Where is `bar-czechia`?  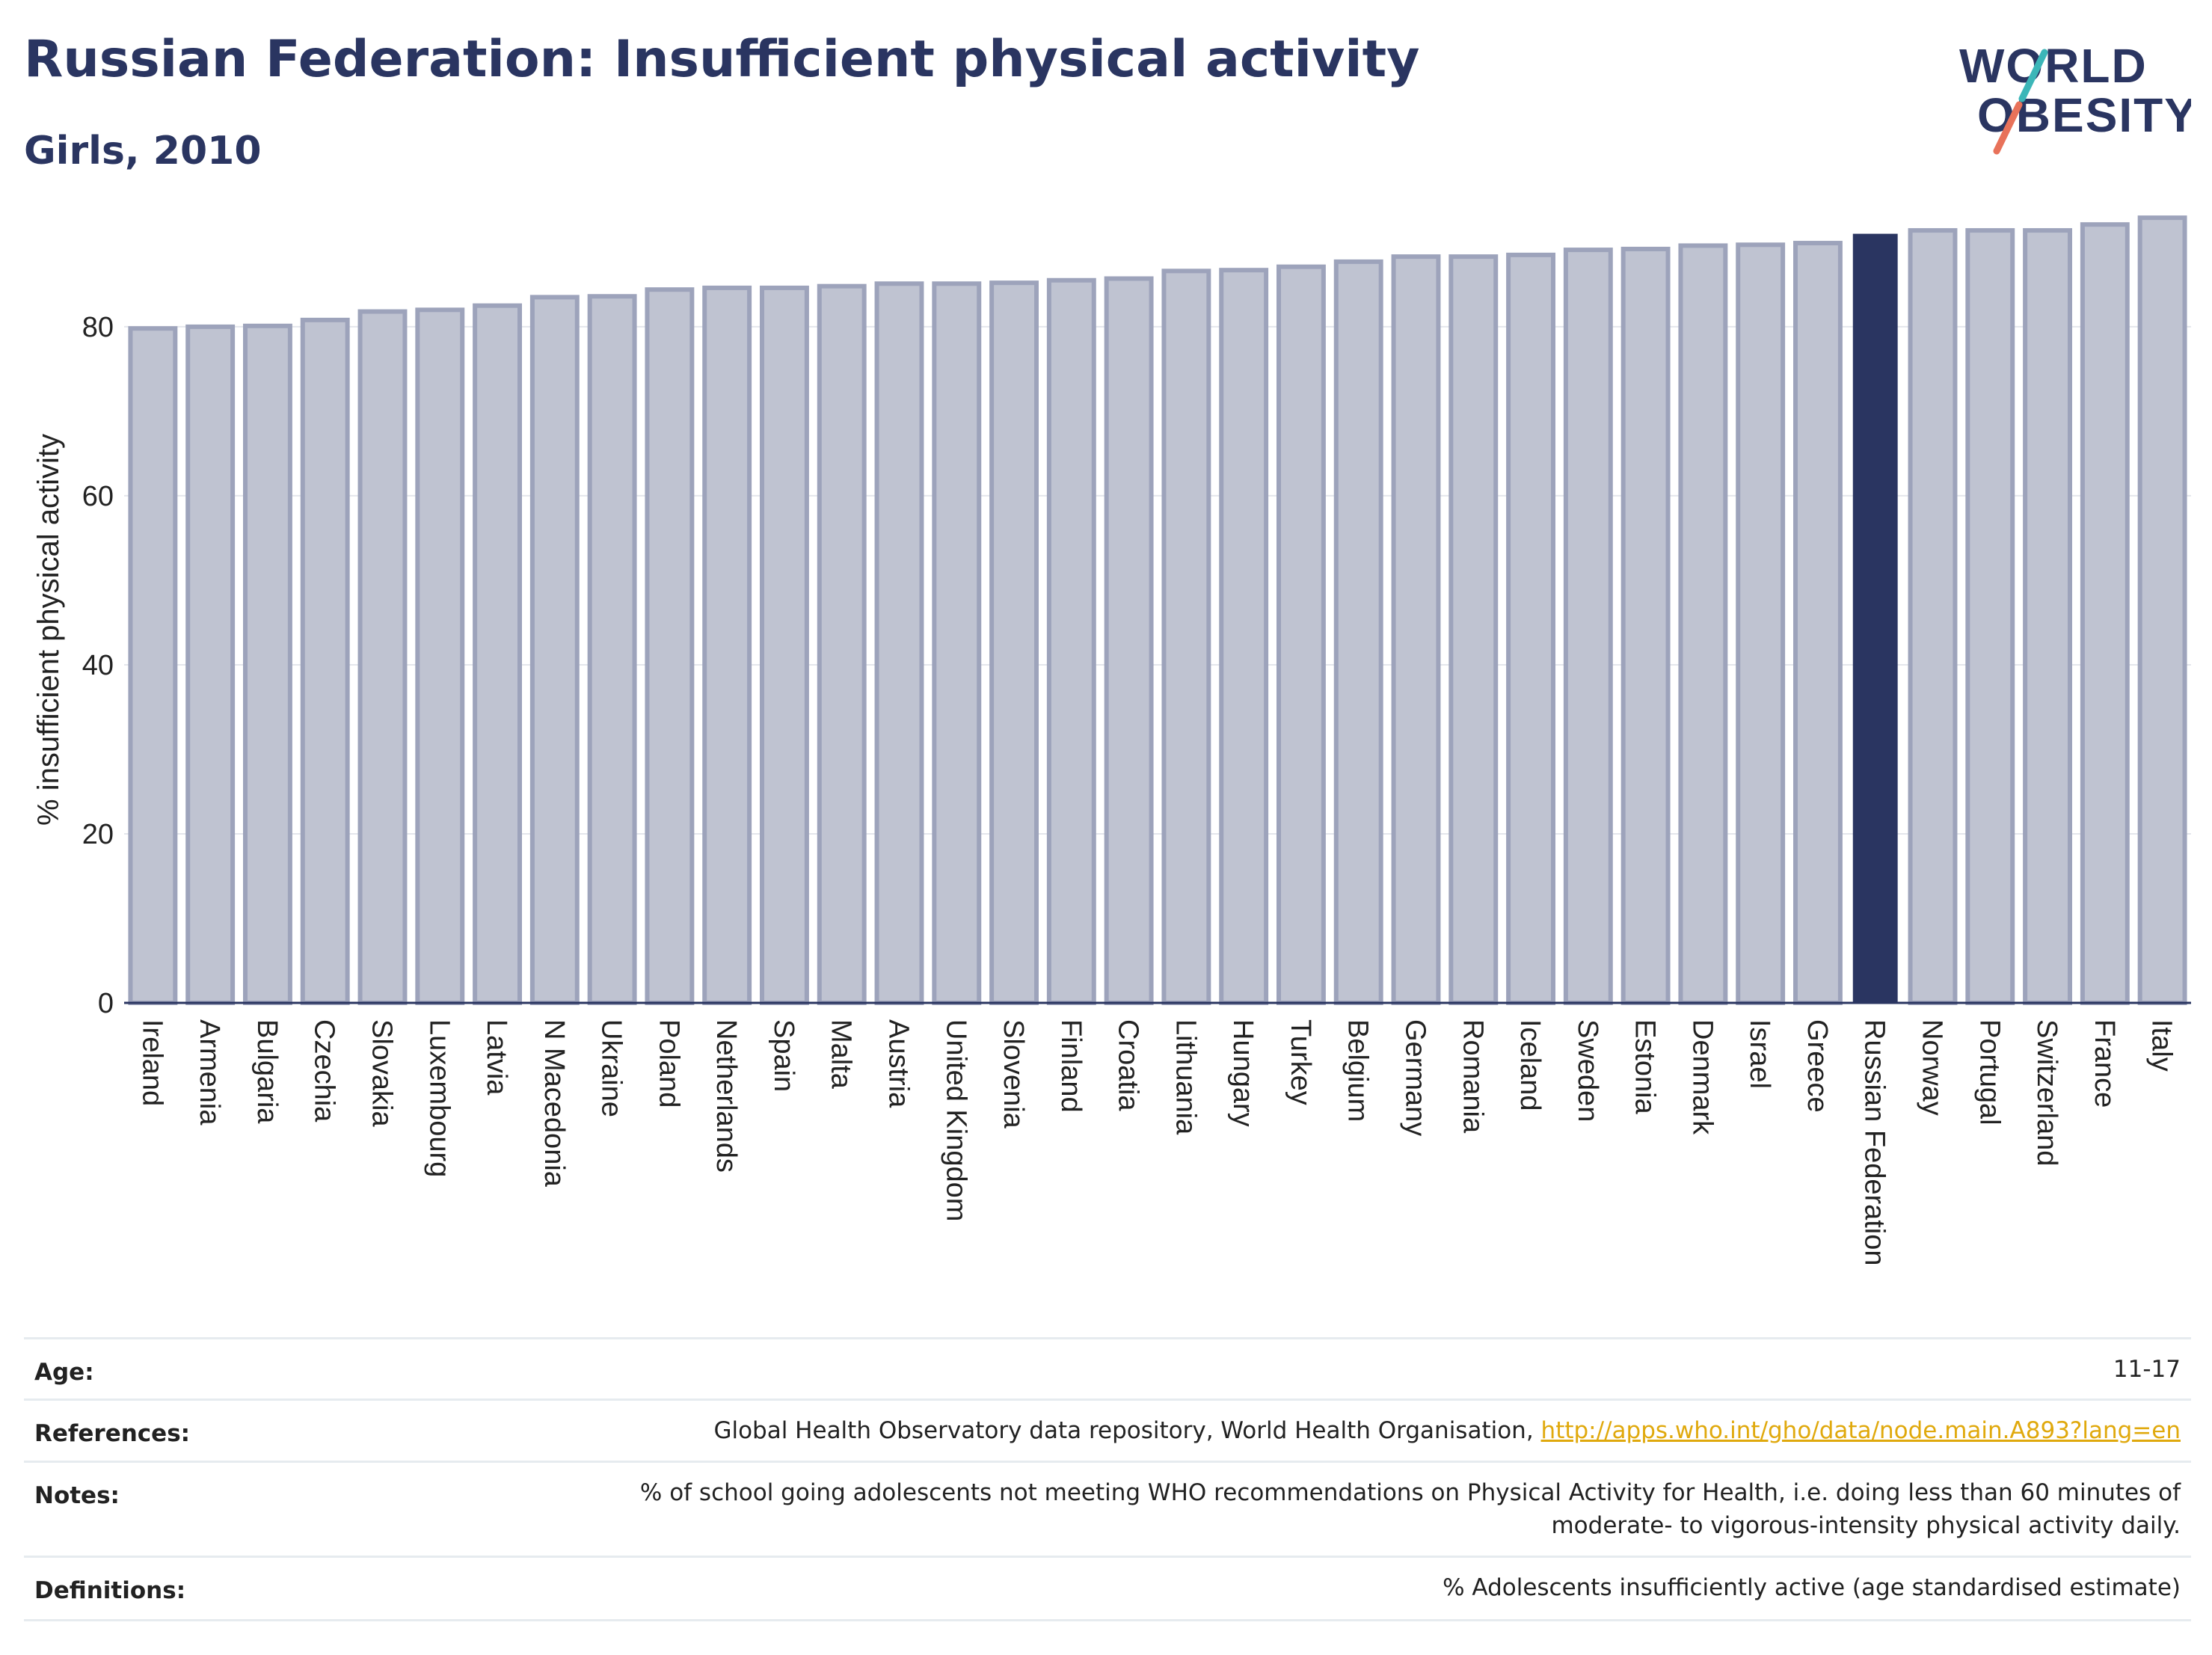 bar-czechia is located at coordinates (325, 661).